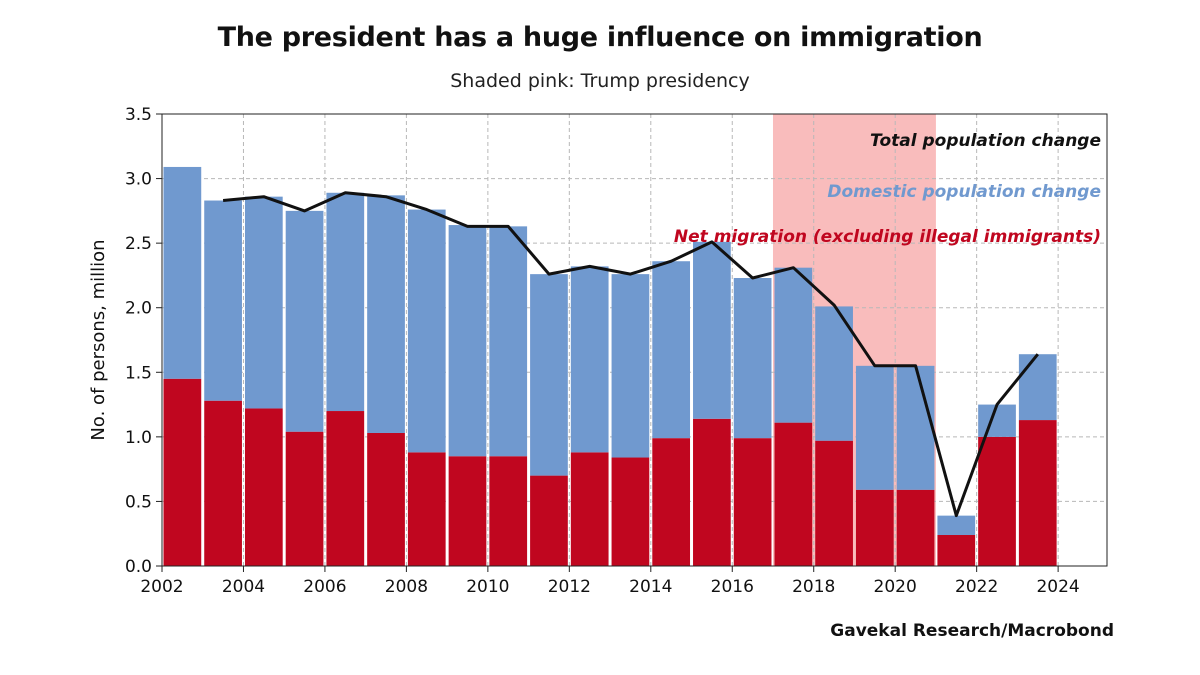  Describe the element at coordinates (976, 587) in the screenshot. I see `x-tick-label: 2022` at that location.